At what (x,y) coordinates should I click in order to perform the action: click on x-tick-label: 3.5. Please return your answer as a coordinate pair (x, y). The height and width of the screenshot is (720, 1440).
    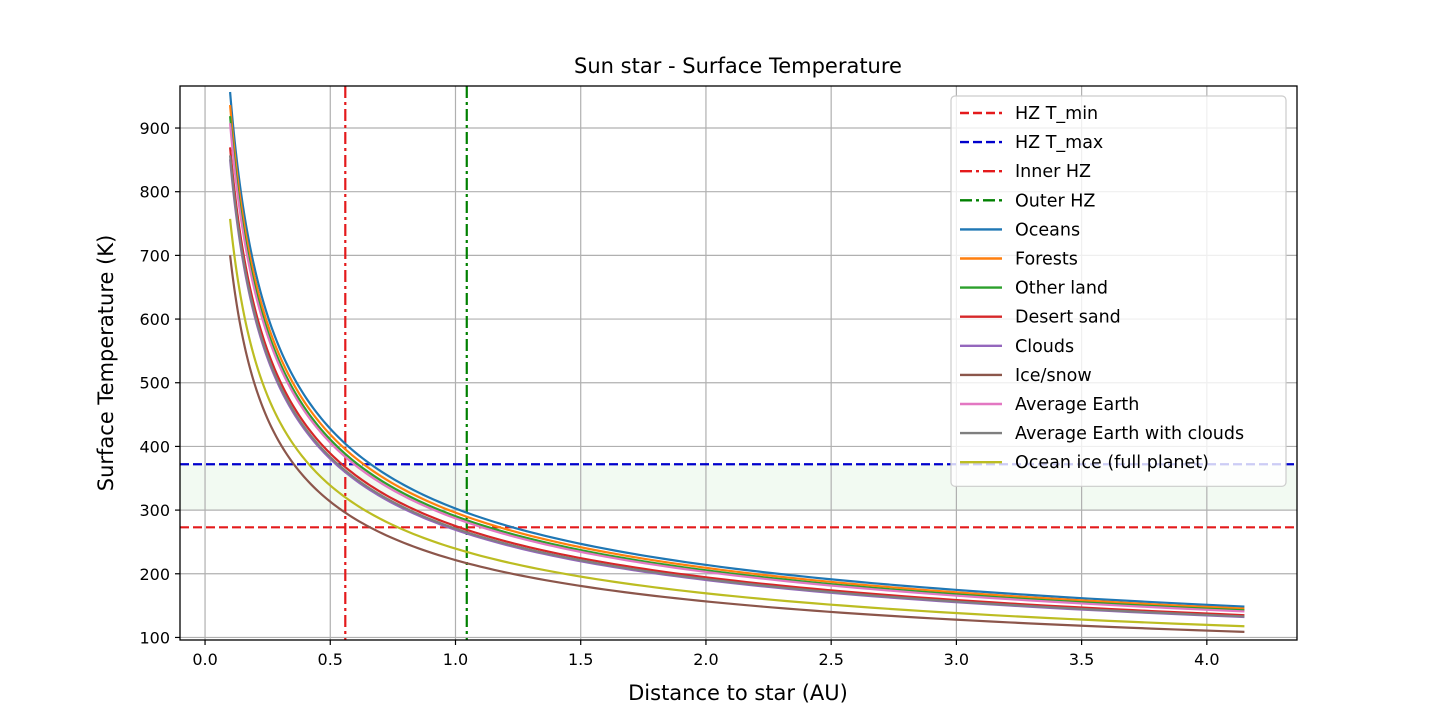
    Looking at the image, I should click on (1081, 659).